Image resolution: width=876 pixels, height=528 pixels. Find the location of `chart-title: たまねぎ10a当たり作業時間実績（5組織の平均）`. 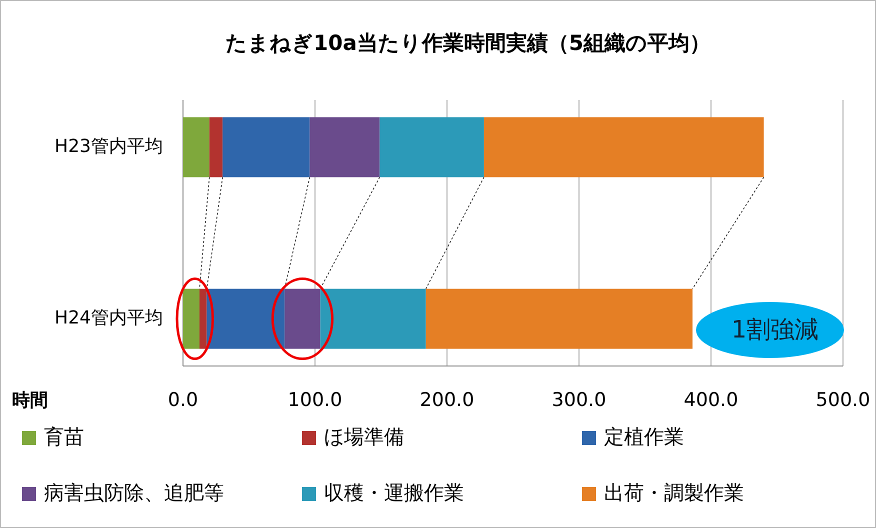

chart-title: たまねぎ10a当たり作業時間実績（5組織の平均） is located at coordinates (468, 43).